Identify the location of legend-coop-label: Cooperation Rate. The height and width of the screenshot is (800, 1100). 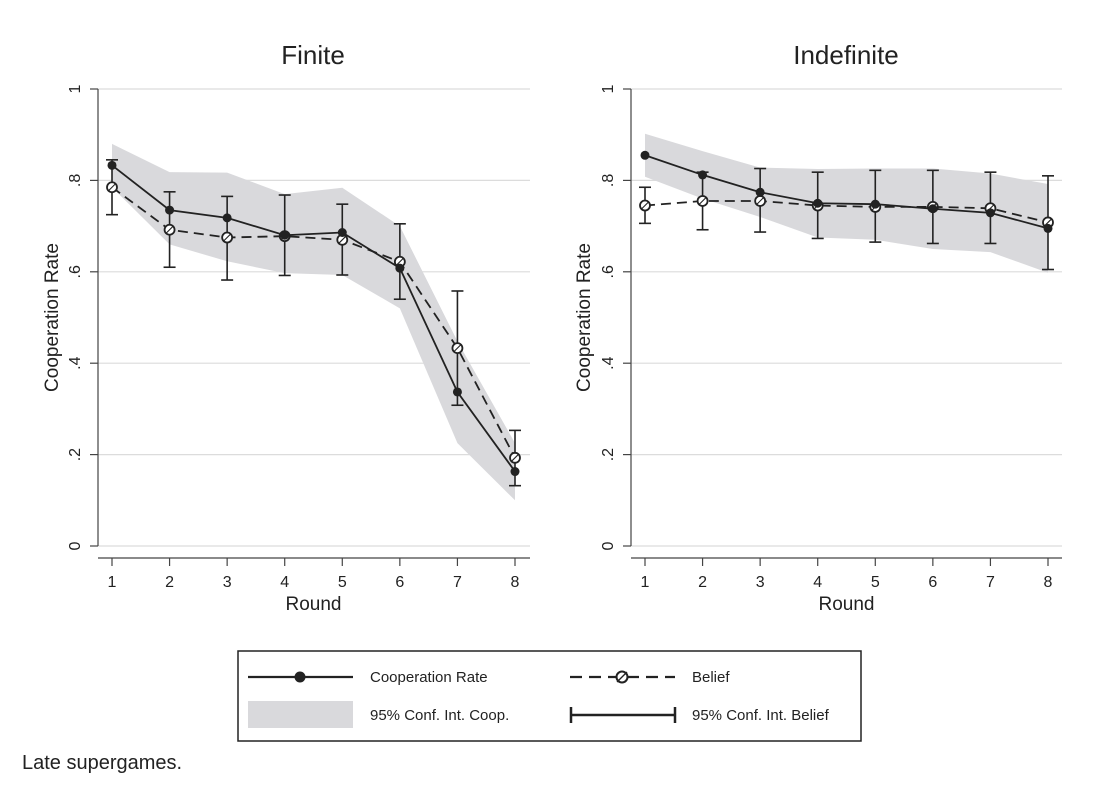
(429, 677).